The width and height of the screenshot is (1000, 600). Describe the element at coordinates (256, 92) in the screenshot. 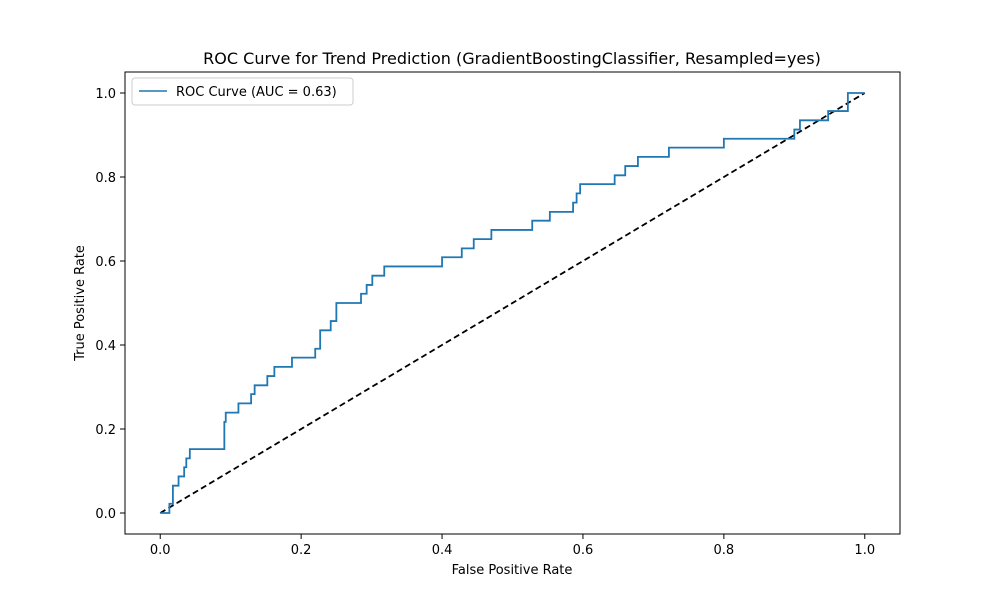

I see `legend-label-roc: ROC Curve (AUC = 0.63)` at that location.